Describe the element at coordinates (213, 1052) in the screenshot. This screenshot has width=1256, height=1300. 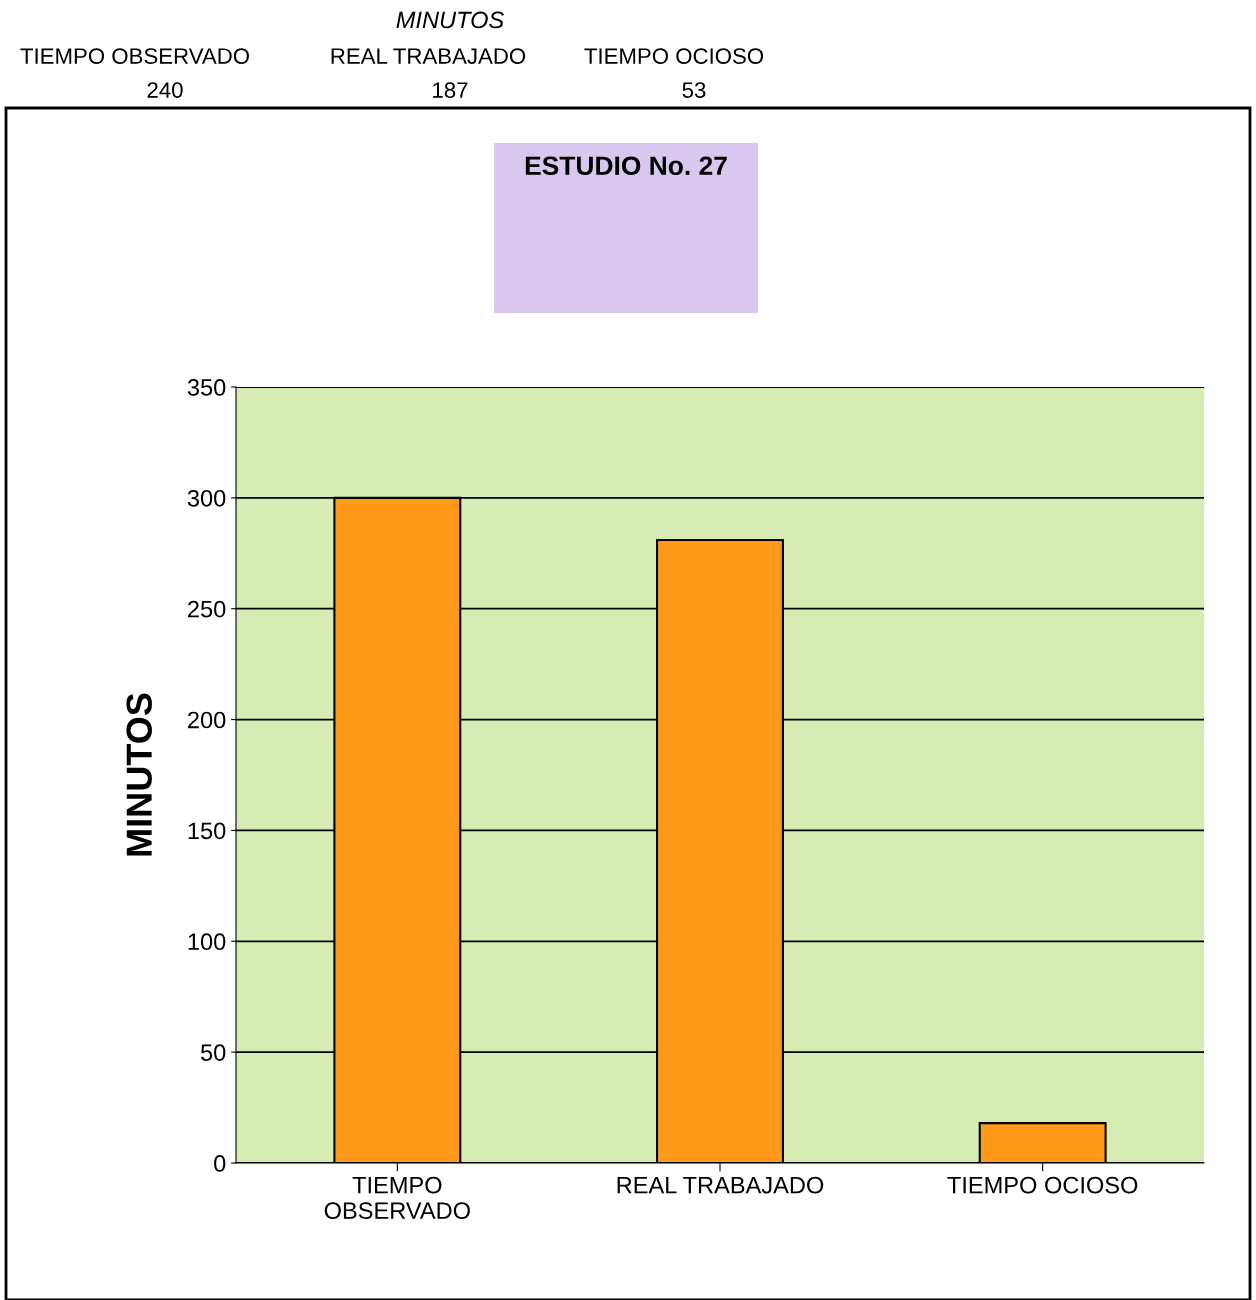
I see `y-tick-label: 50` at that location.